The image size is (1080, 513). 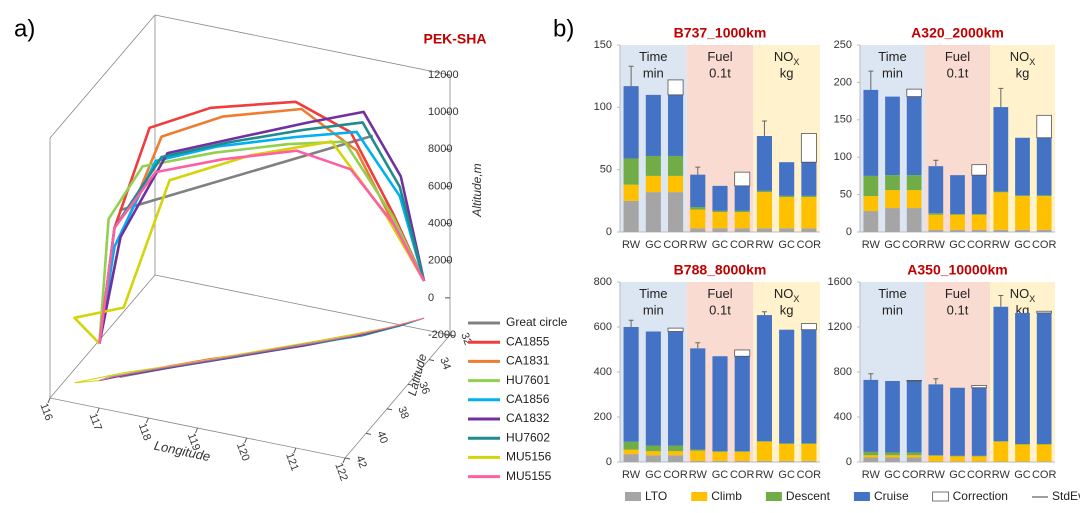 What do you see at coordinates (381, 438) in the screenshot?
I see `y-tick-label: 40` at bounding box center [381, 438].